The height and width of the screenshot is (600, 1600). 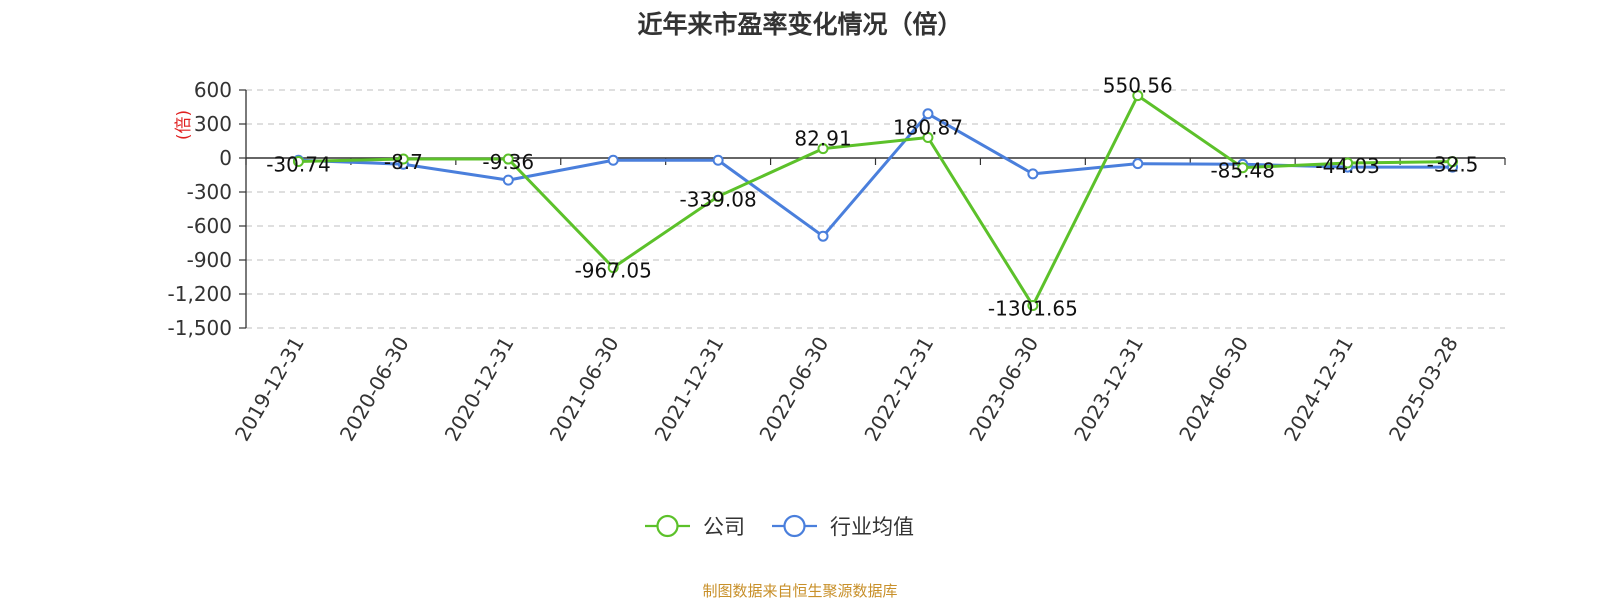 I want to click on x-tick-label: 2021-06-30, so click(x=584, y=389).